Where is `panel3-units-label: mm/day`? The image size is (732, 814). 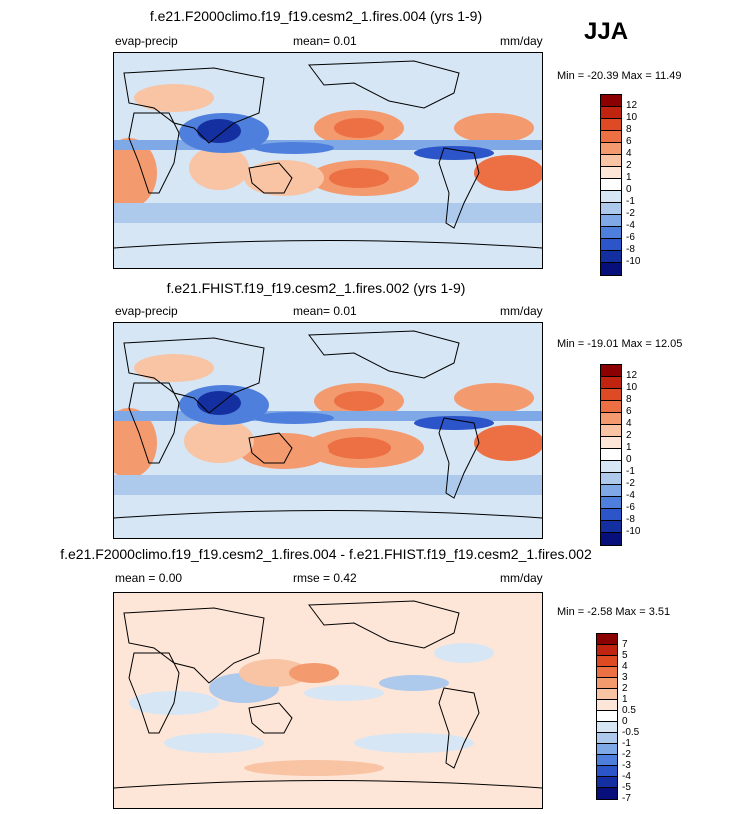 panel3-units-label: mm/day is located at coordinates (521, 578).